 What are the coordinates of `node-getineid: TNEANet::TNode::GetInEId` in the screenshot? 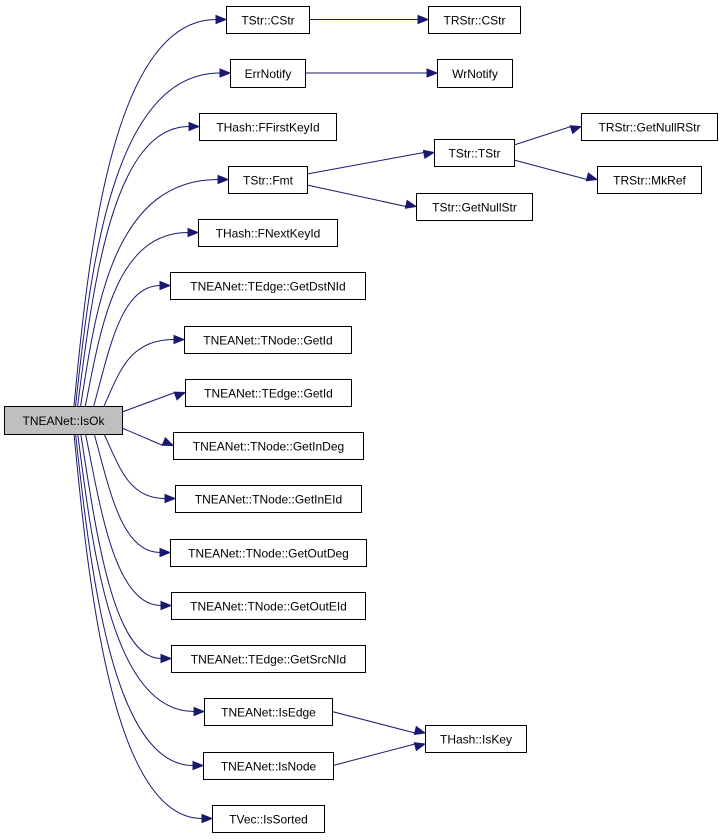 It's located at (268, 499).